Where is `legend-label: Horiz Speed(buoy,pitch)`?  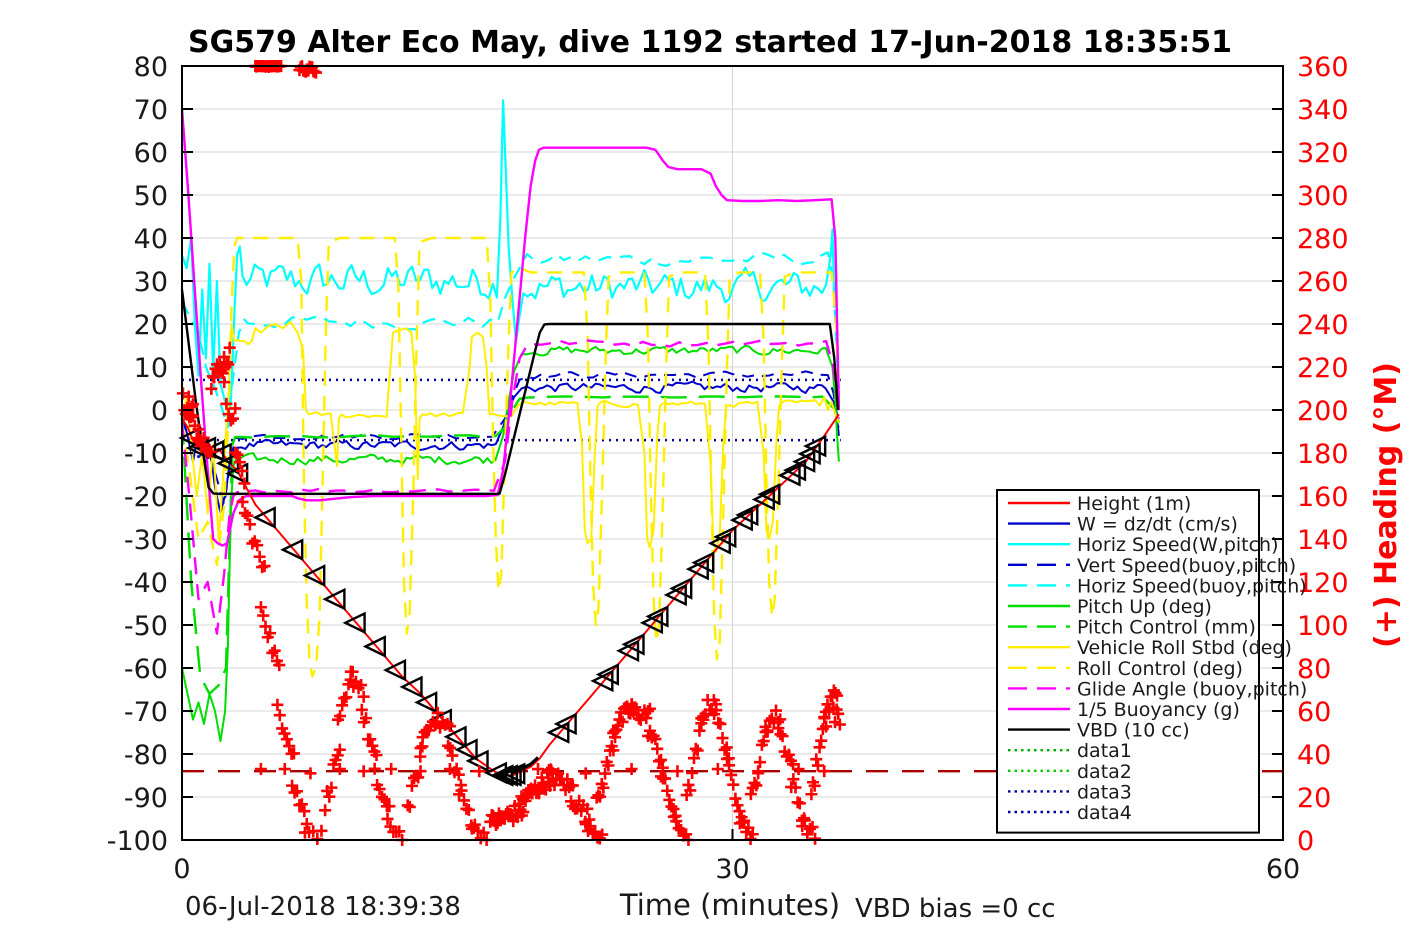 legend-label: Horiz Speed(buoy,pitch) is located at coordinates (1192, 586).